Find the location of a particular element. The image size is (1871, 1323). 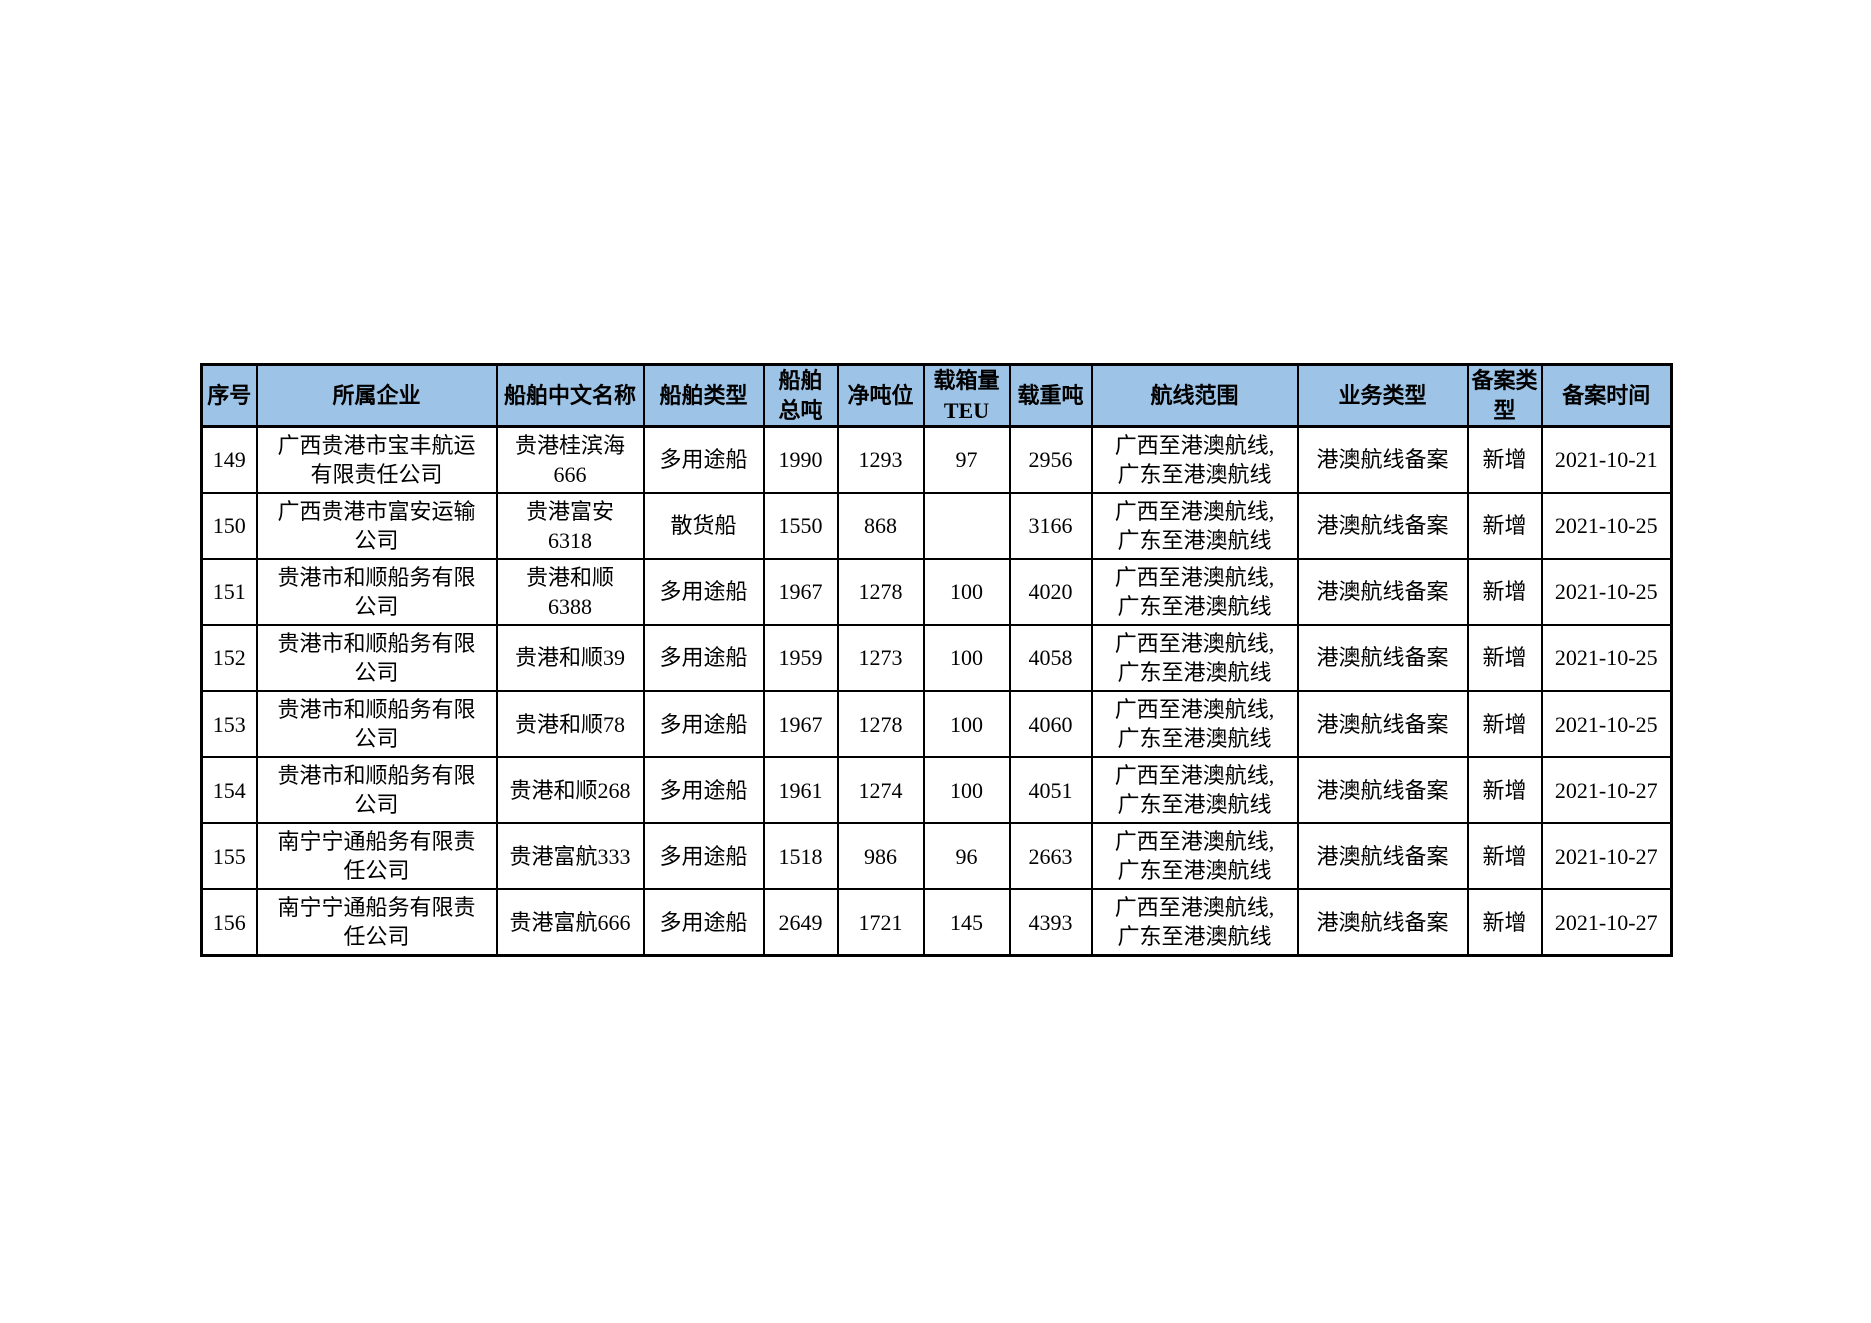

header-teu-capacity: 载箱量 TEU is located at coordinates (966, 395).